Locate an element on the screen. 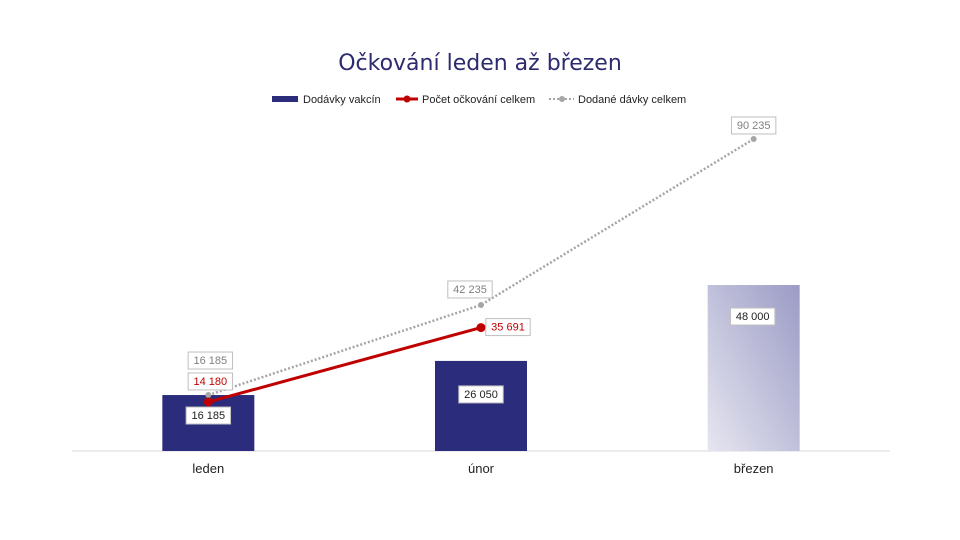  x-tick-2: březen is located at coordinates (754, 468).